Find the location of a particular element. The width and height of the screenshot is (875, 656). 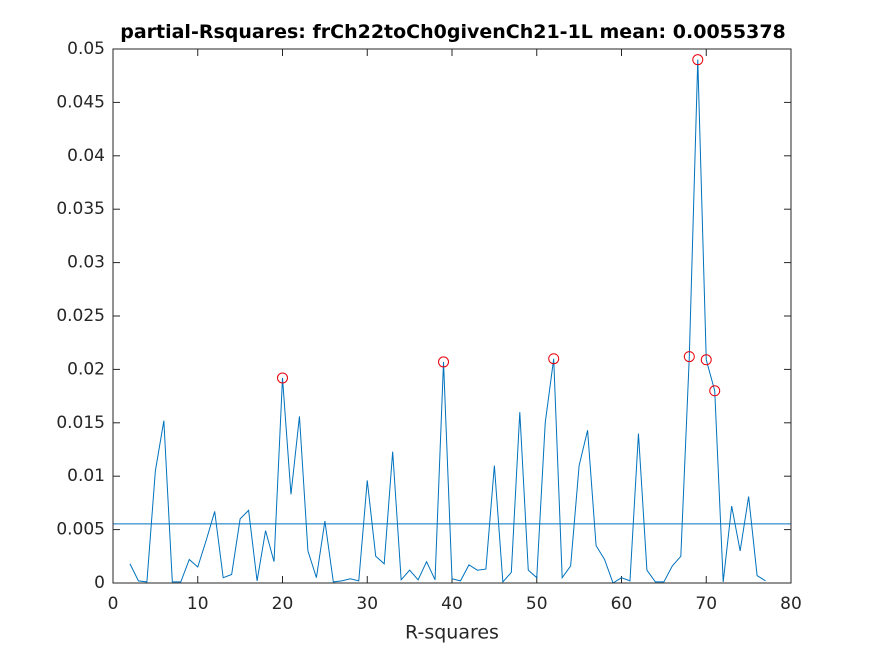

x-axis-label: R-squares is located at coordinates (452, 633).